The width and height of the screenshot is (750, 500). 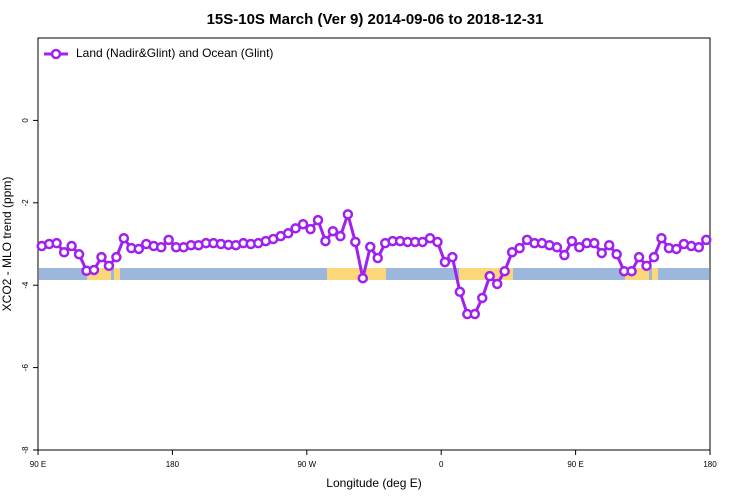 I want to click on y-axis-label: XCO2 - MLO trend (ppm), so click(x=7, y=244).